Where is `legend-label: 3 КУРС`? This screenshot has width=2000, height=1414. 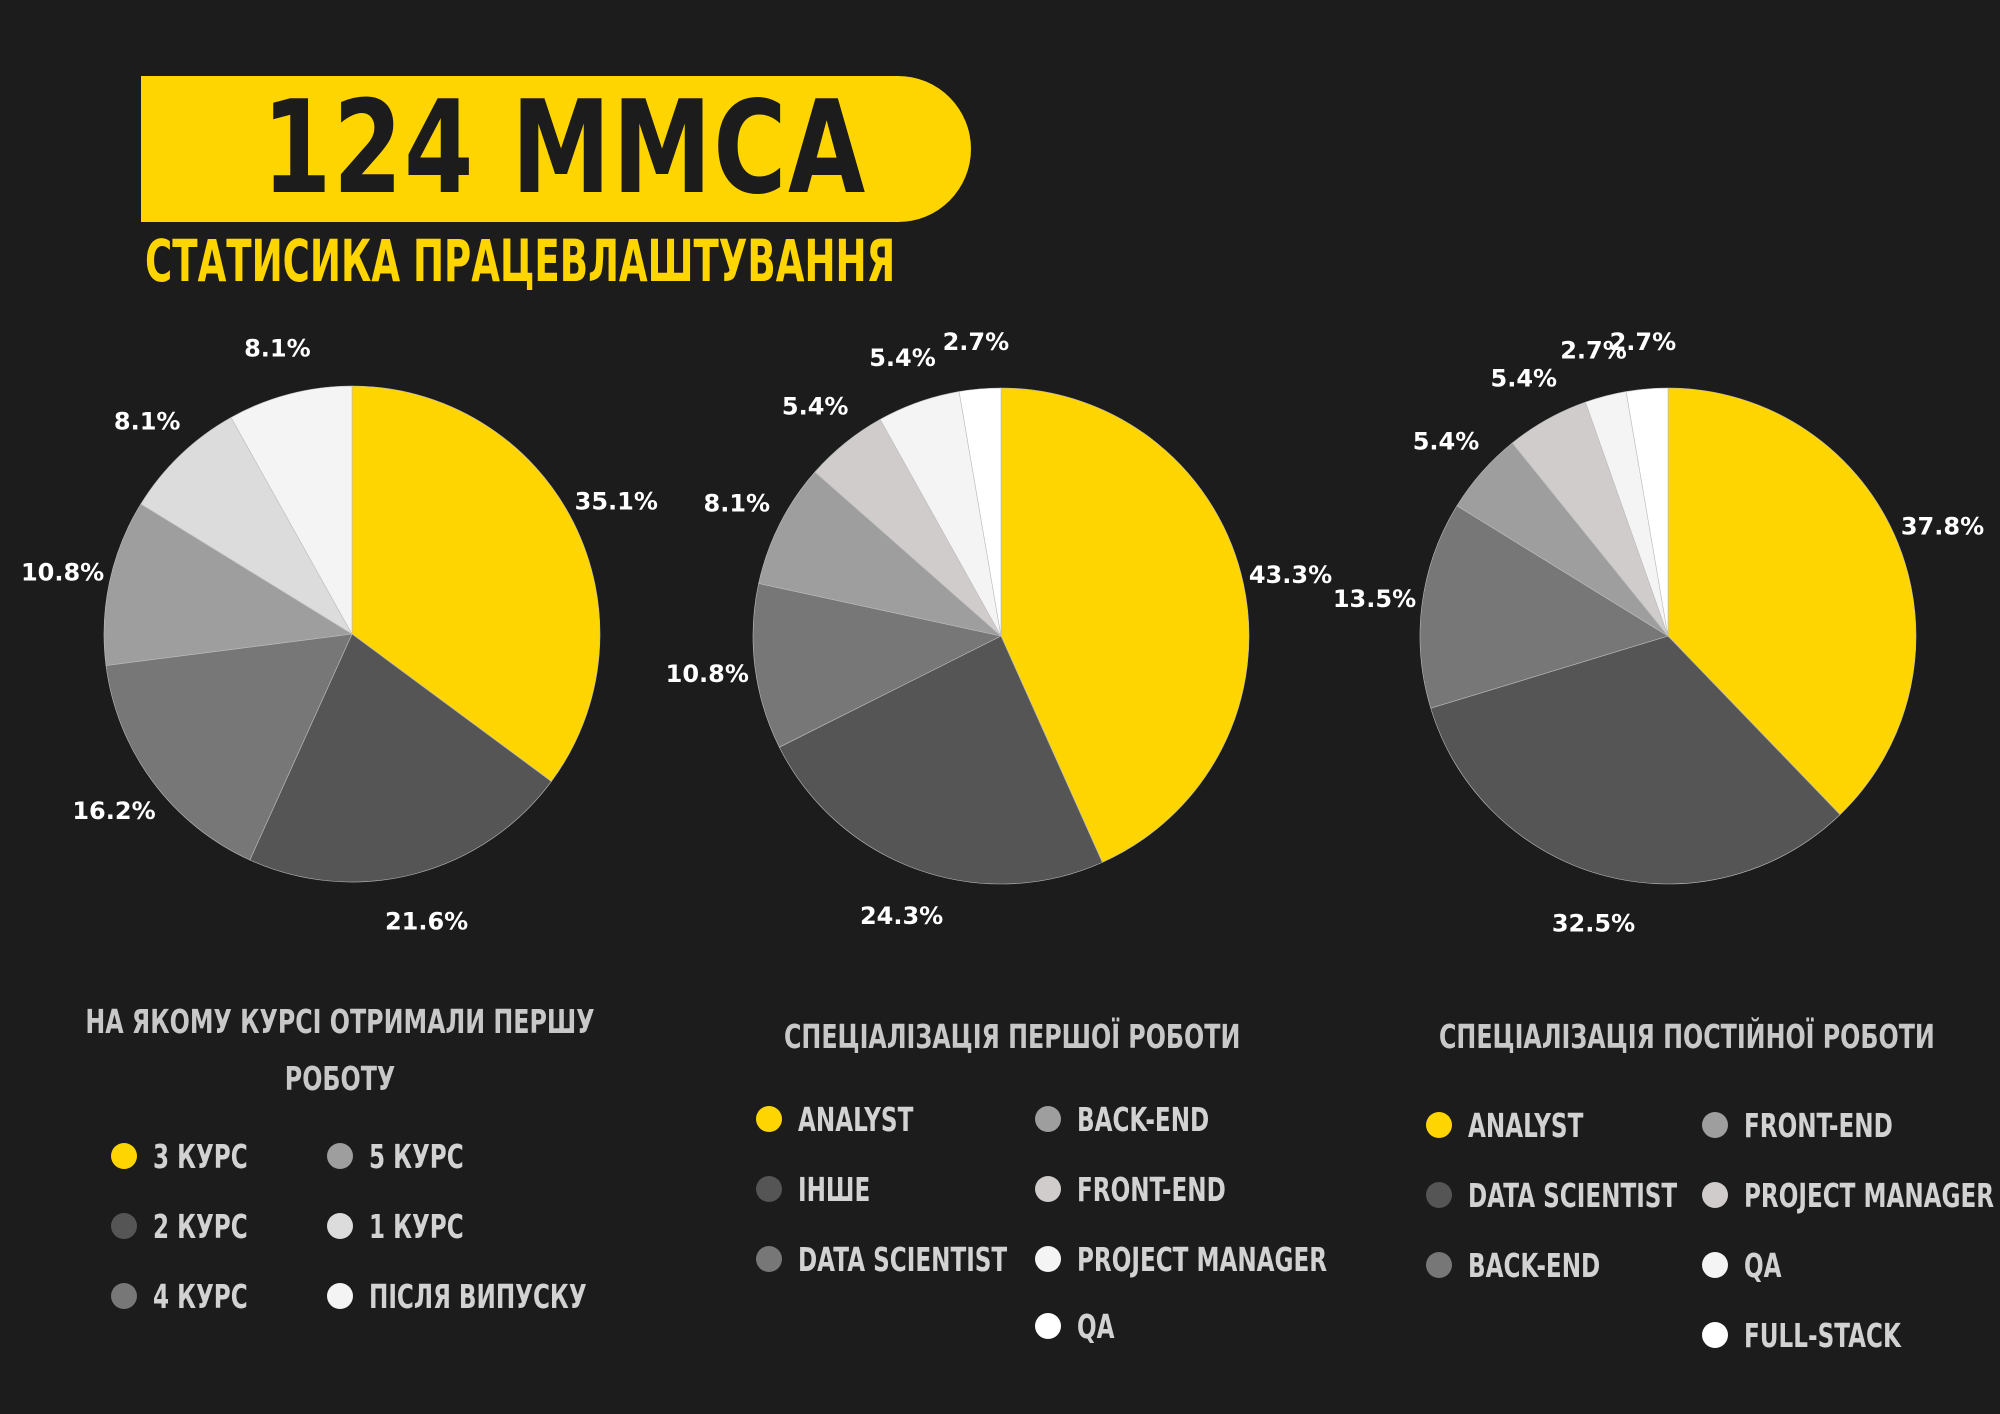 legend-label: 3 КУРС is located at coordinates (200, 1156).